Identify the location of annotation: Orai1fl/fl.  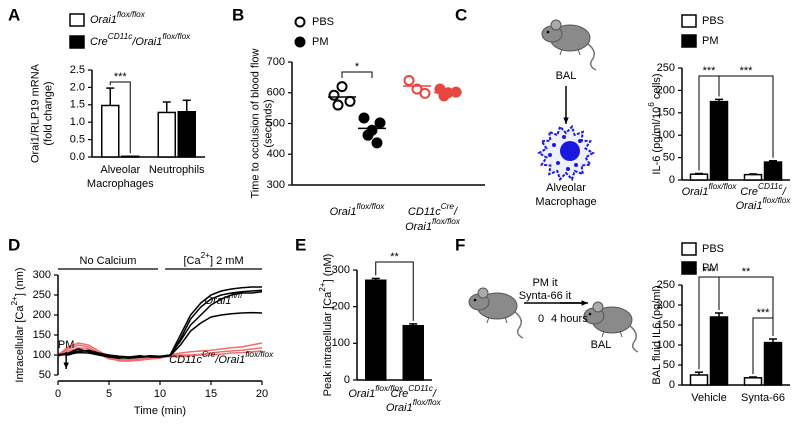
(224, 299).